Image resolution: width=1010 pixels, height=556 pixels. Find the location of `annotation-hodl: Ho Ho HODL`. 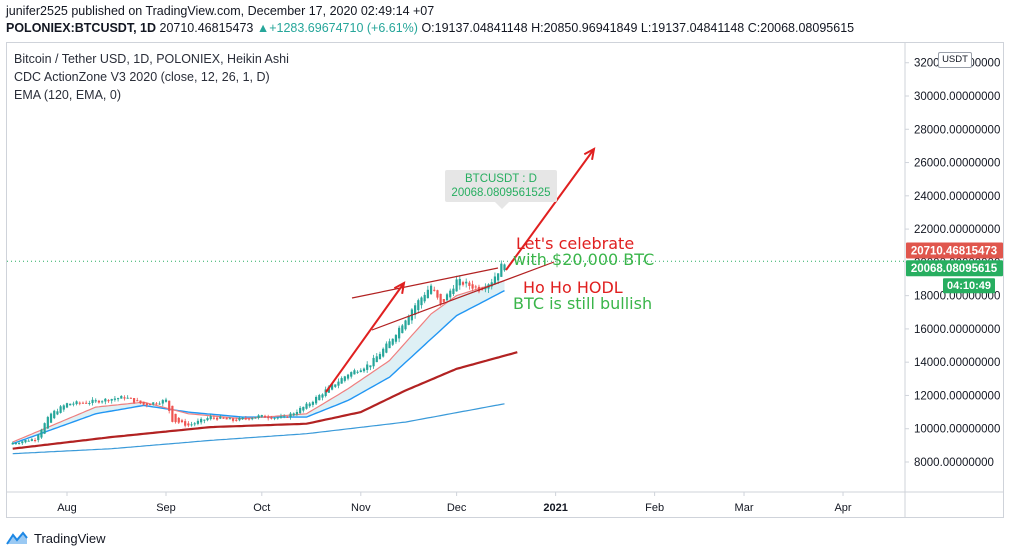

annotation-hodl: Ho Ho HODL is located at coordinates (573, 287).